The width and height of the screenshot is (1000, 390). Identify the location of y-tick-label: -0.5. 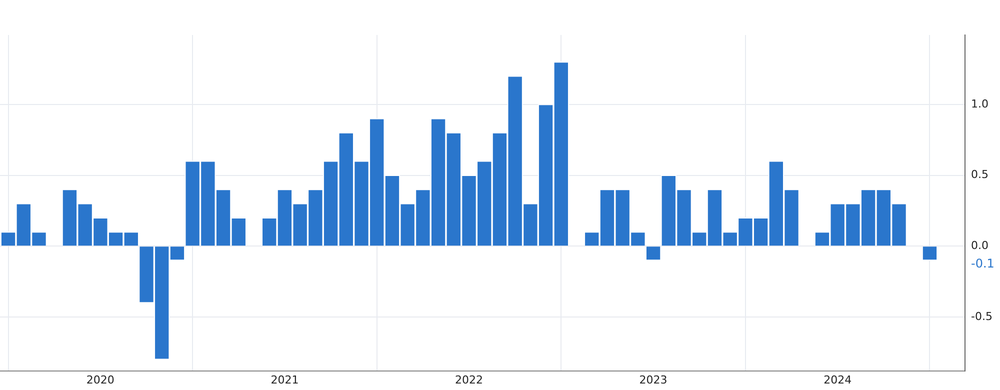
(981, 316).